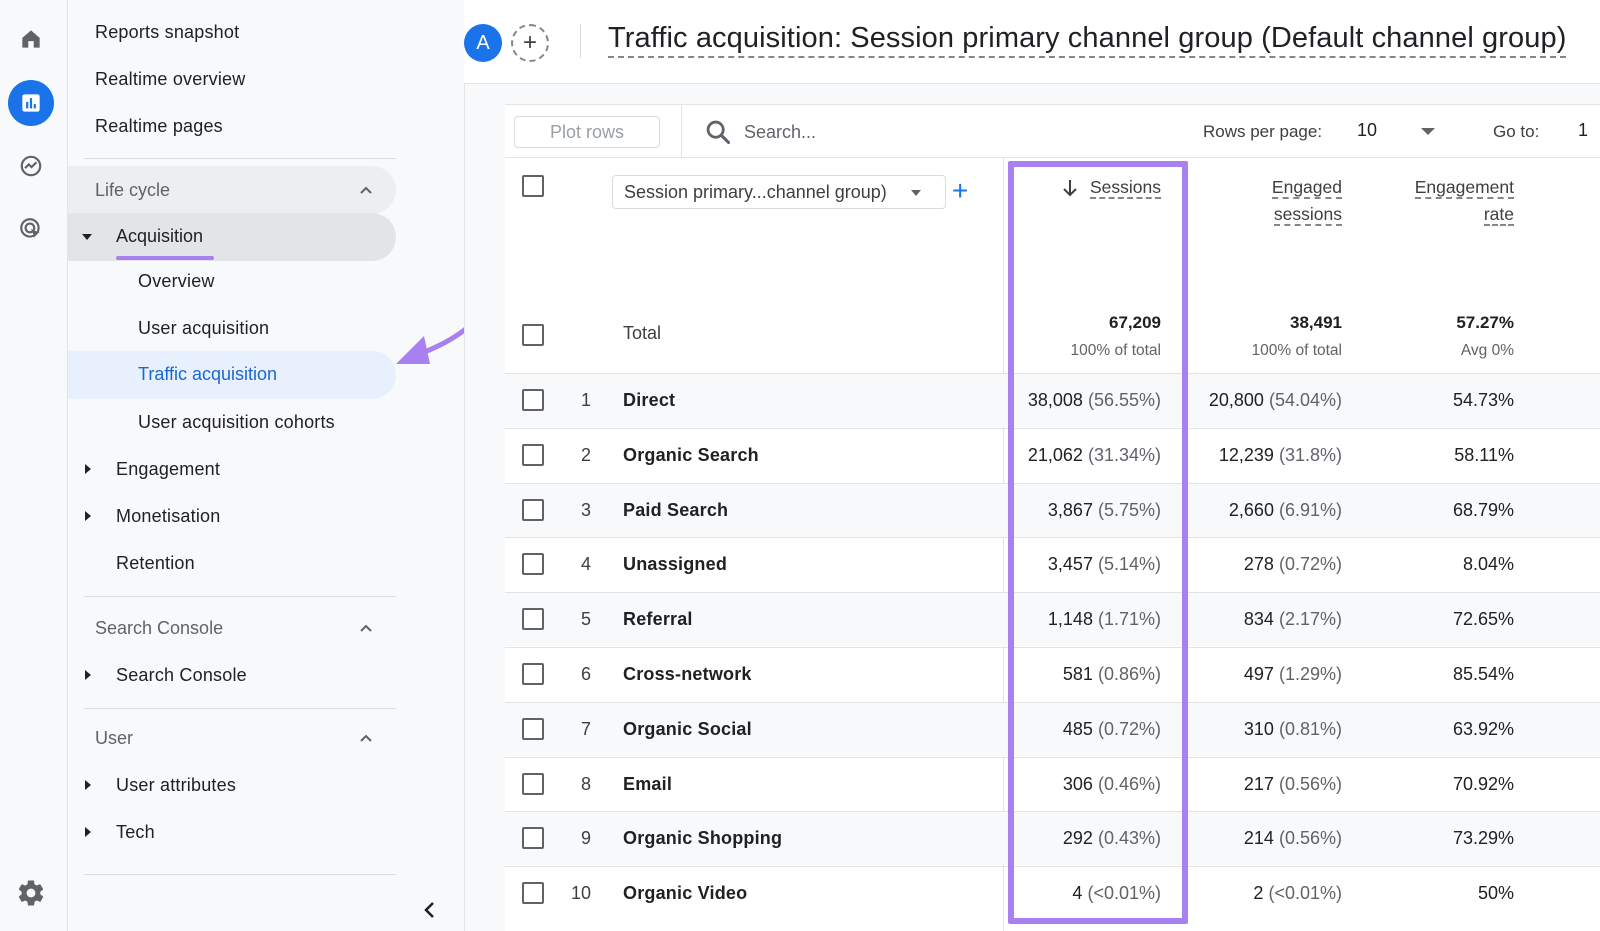 Image resolution: width=1600 pixels, height=931 pixels. I want to click on add-dimension-button: +, so click(960, 190).